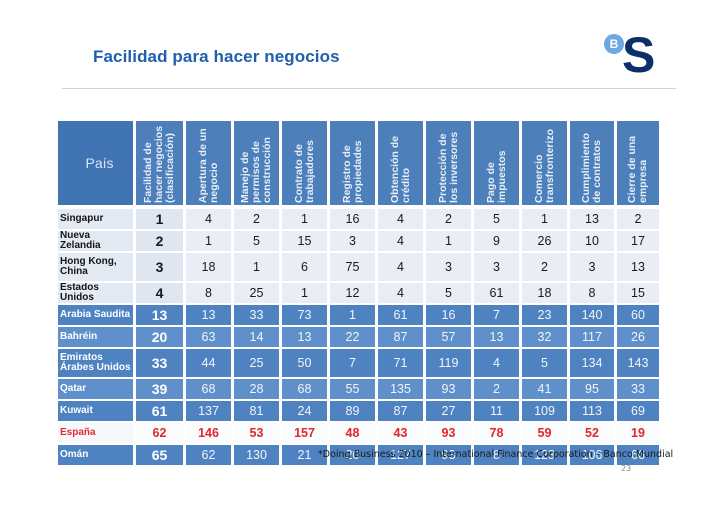 This screenshot has width=728, height=515. What do you see at coordinates (97, 412) in the screenshot?
I see `country-cell: Kuwait` at bounding box center [97, 412].